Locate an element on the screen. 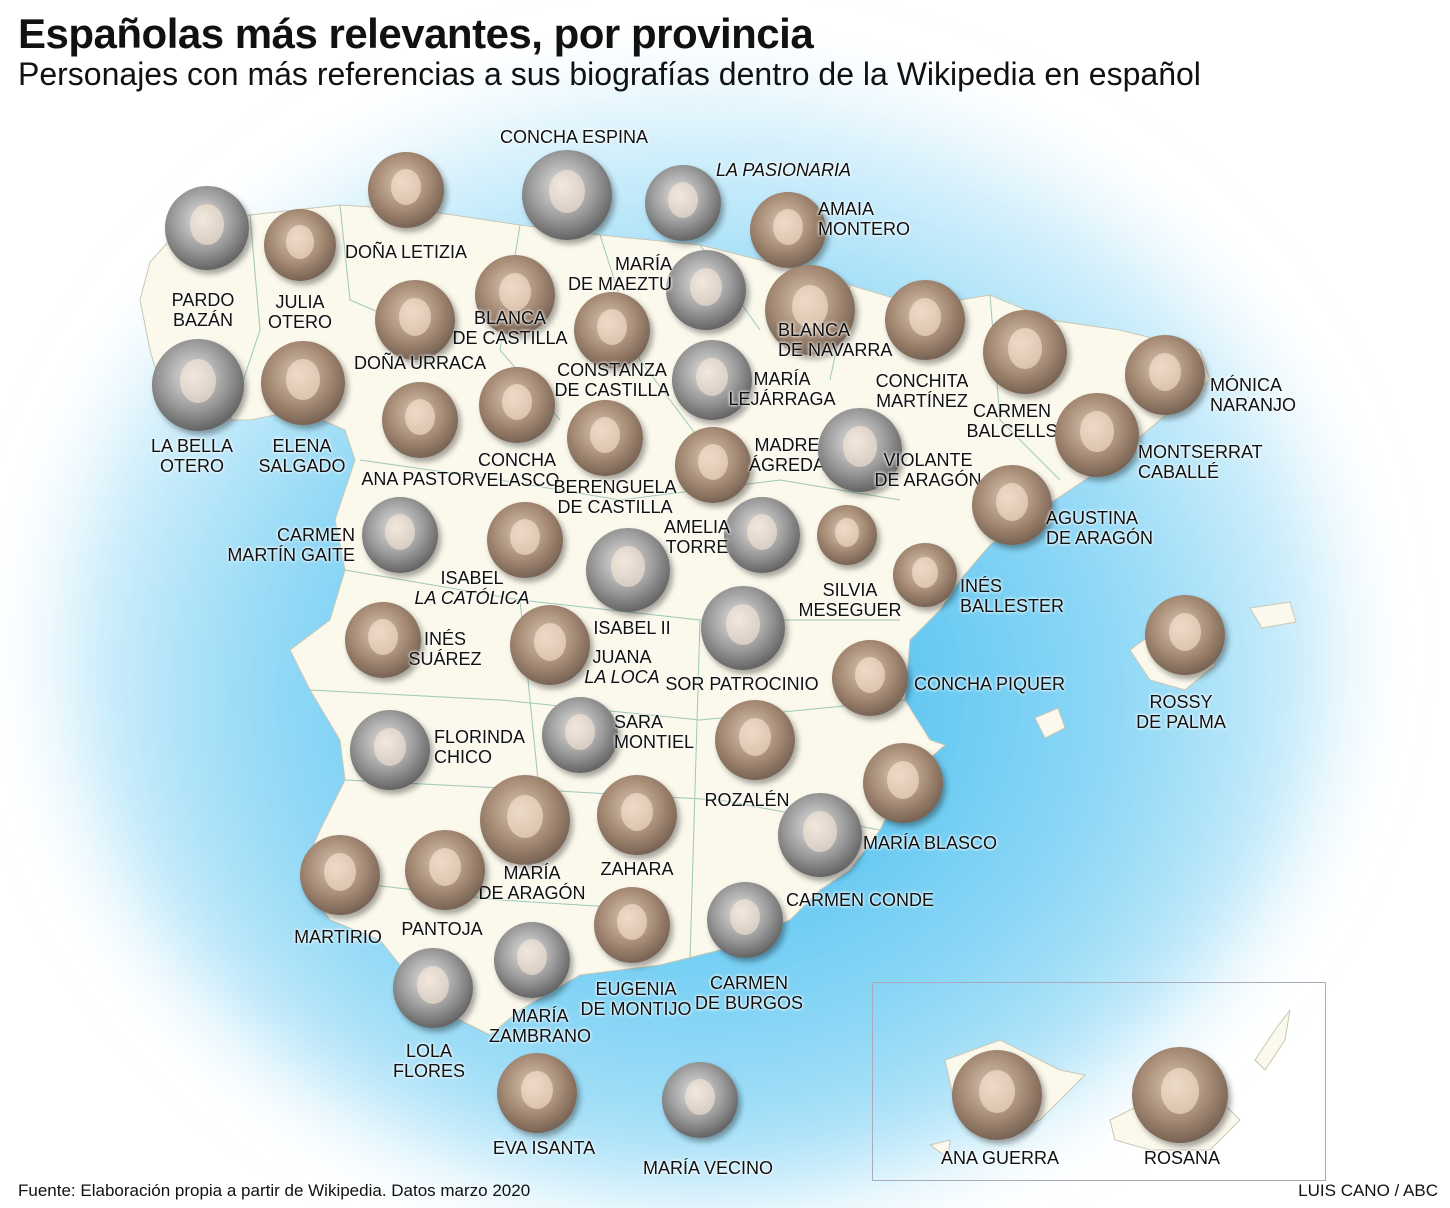 This screenshot has height=1208, width=1450. person-name-line: DE MAEZTU is located at coordinates (619, 284).